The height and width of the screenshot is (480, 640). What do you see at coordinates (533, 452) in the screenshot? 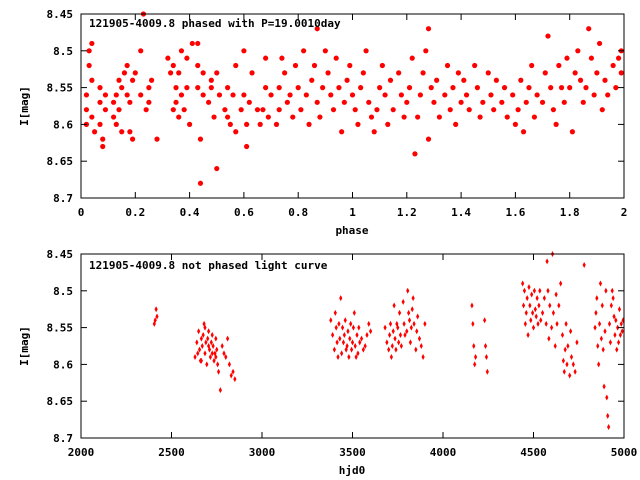
I see `unphased-x-tick-label: 4500` at bounding box center [533, 452].